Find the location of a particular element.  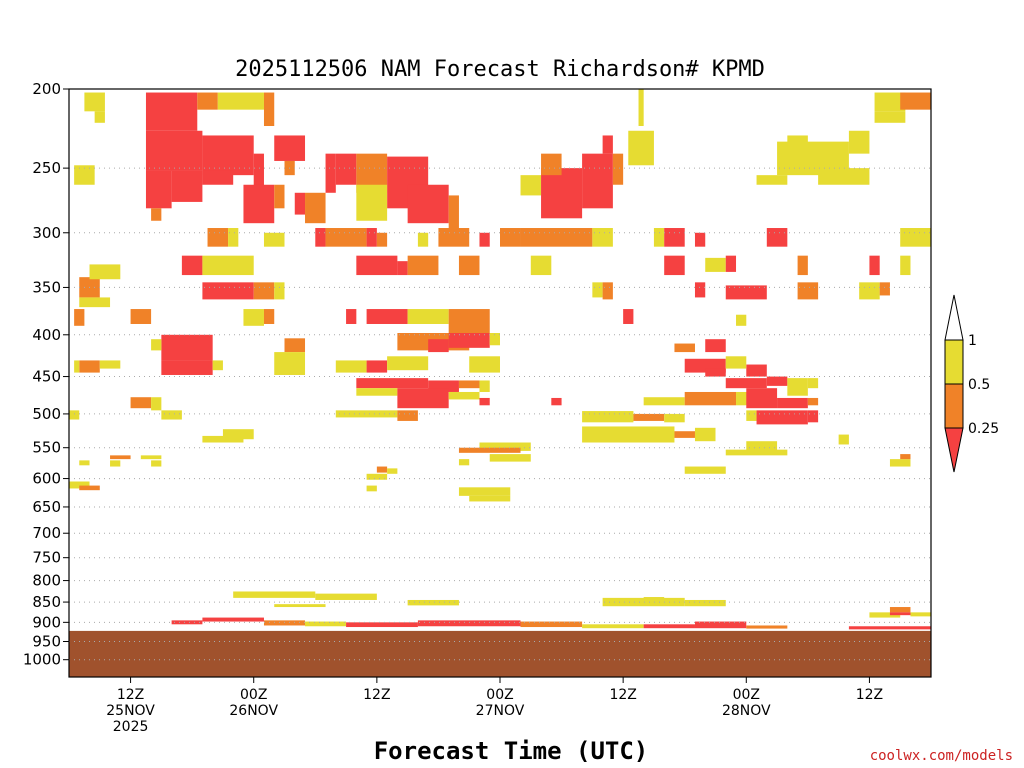

ytick-label-850: 850 is located at coordinates (46, 602).